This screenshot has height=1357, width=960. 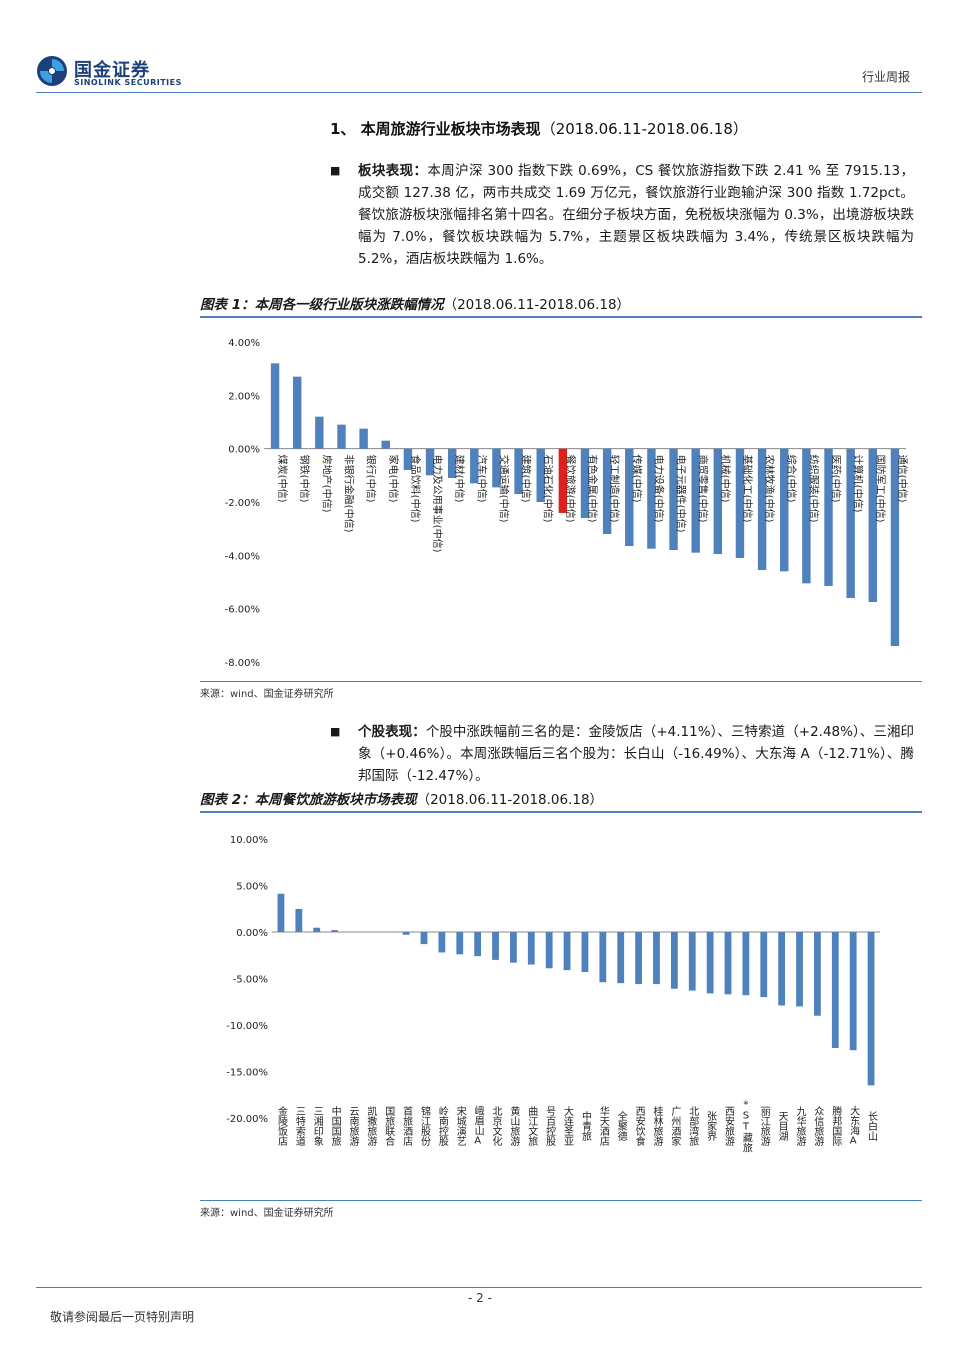 What do you see at coordinates (725, 479) in the screenshot?
I see `category-label: 机械(中信)` at bounding box center [725, 479].